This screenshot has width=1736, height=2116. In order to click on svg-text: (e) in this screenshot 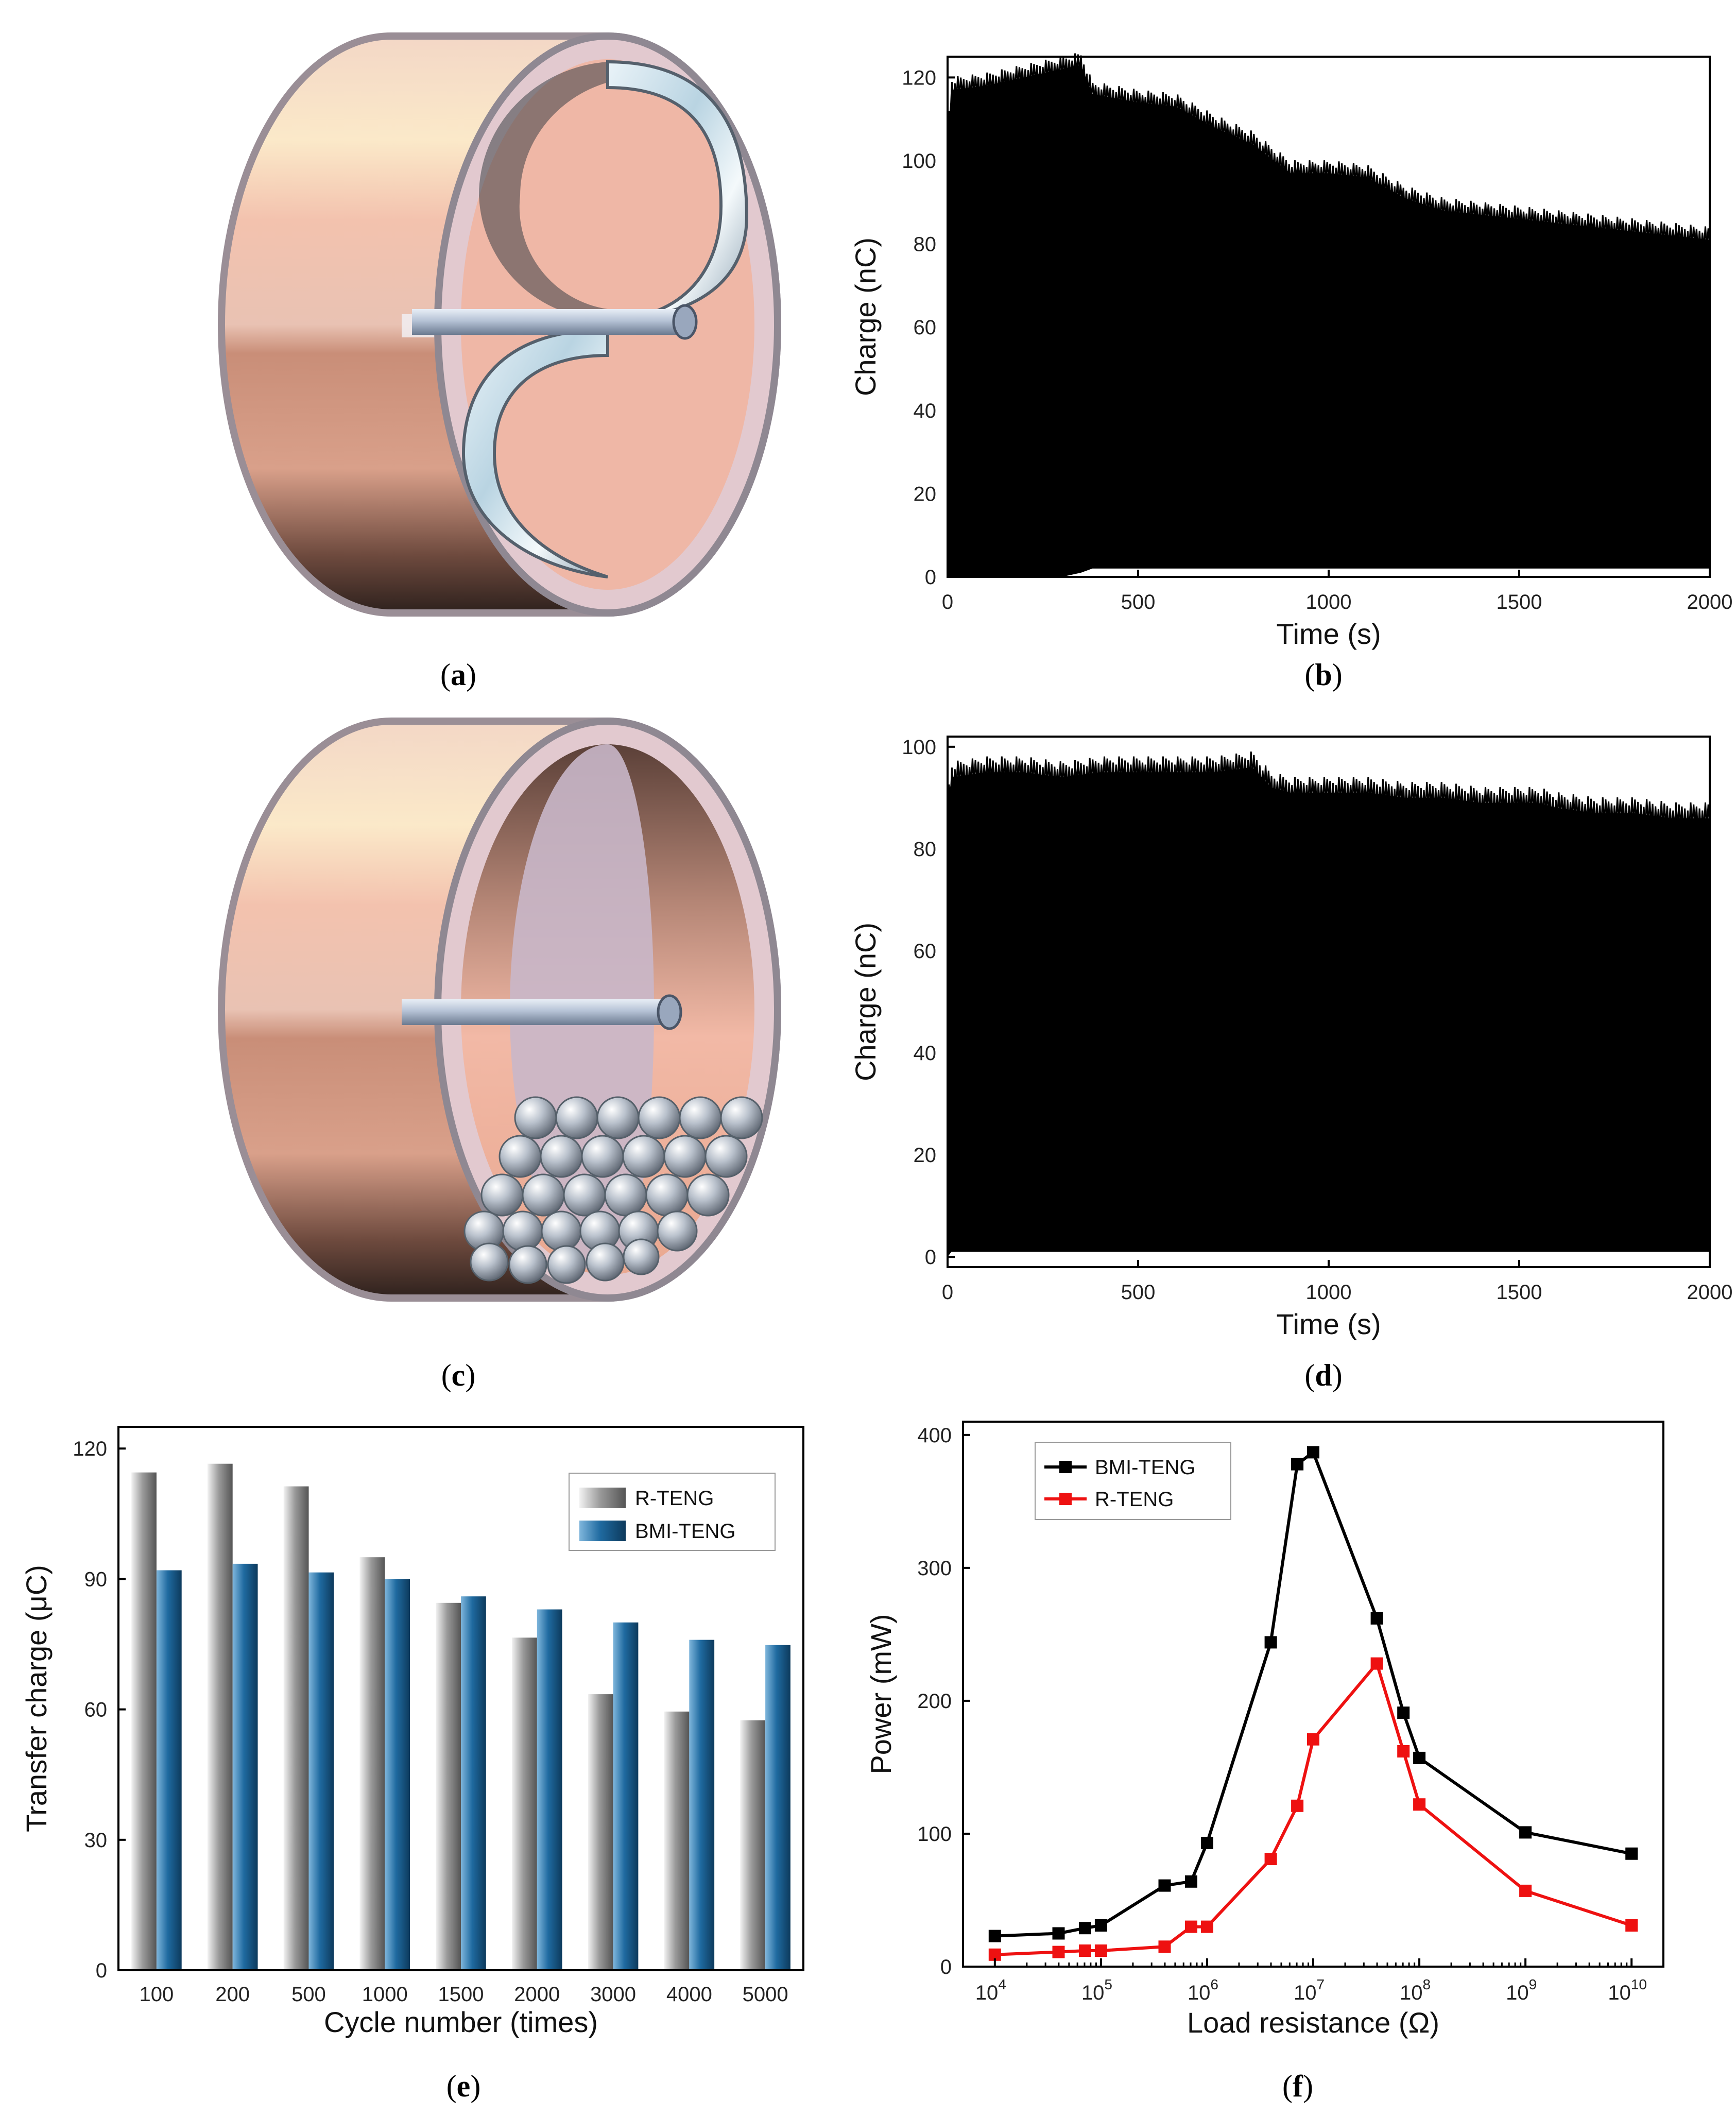, I will do `click(464, 2086)`.